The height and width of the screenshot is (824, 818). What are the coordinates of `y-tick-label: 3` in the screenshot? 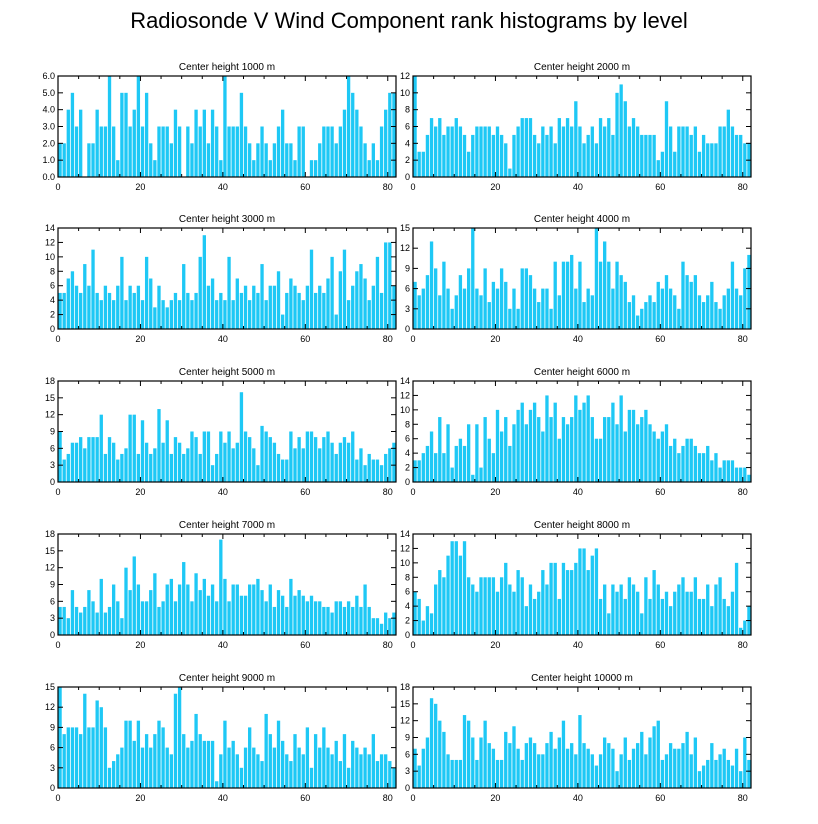 It's located at (407, 309).